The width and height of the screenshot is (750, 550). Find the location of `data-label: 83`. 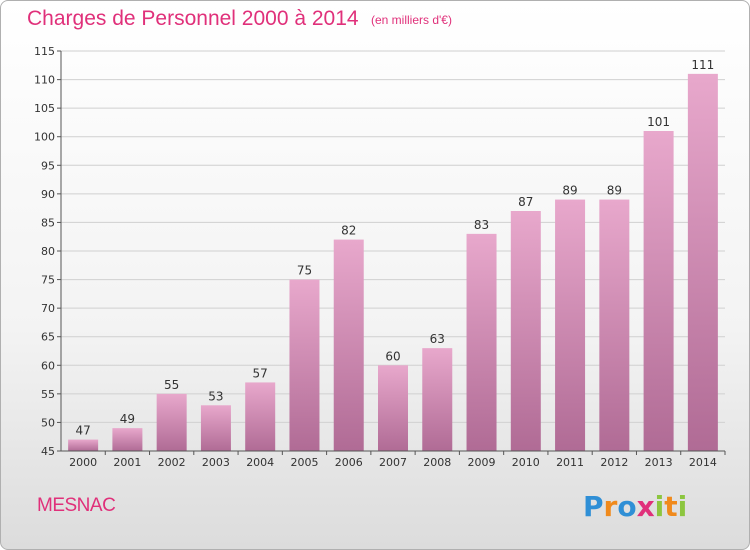

data-label: 83 is located at coordinates (481, 225).